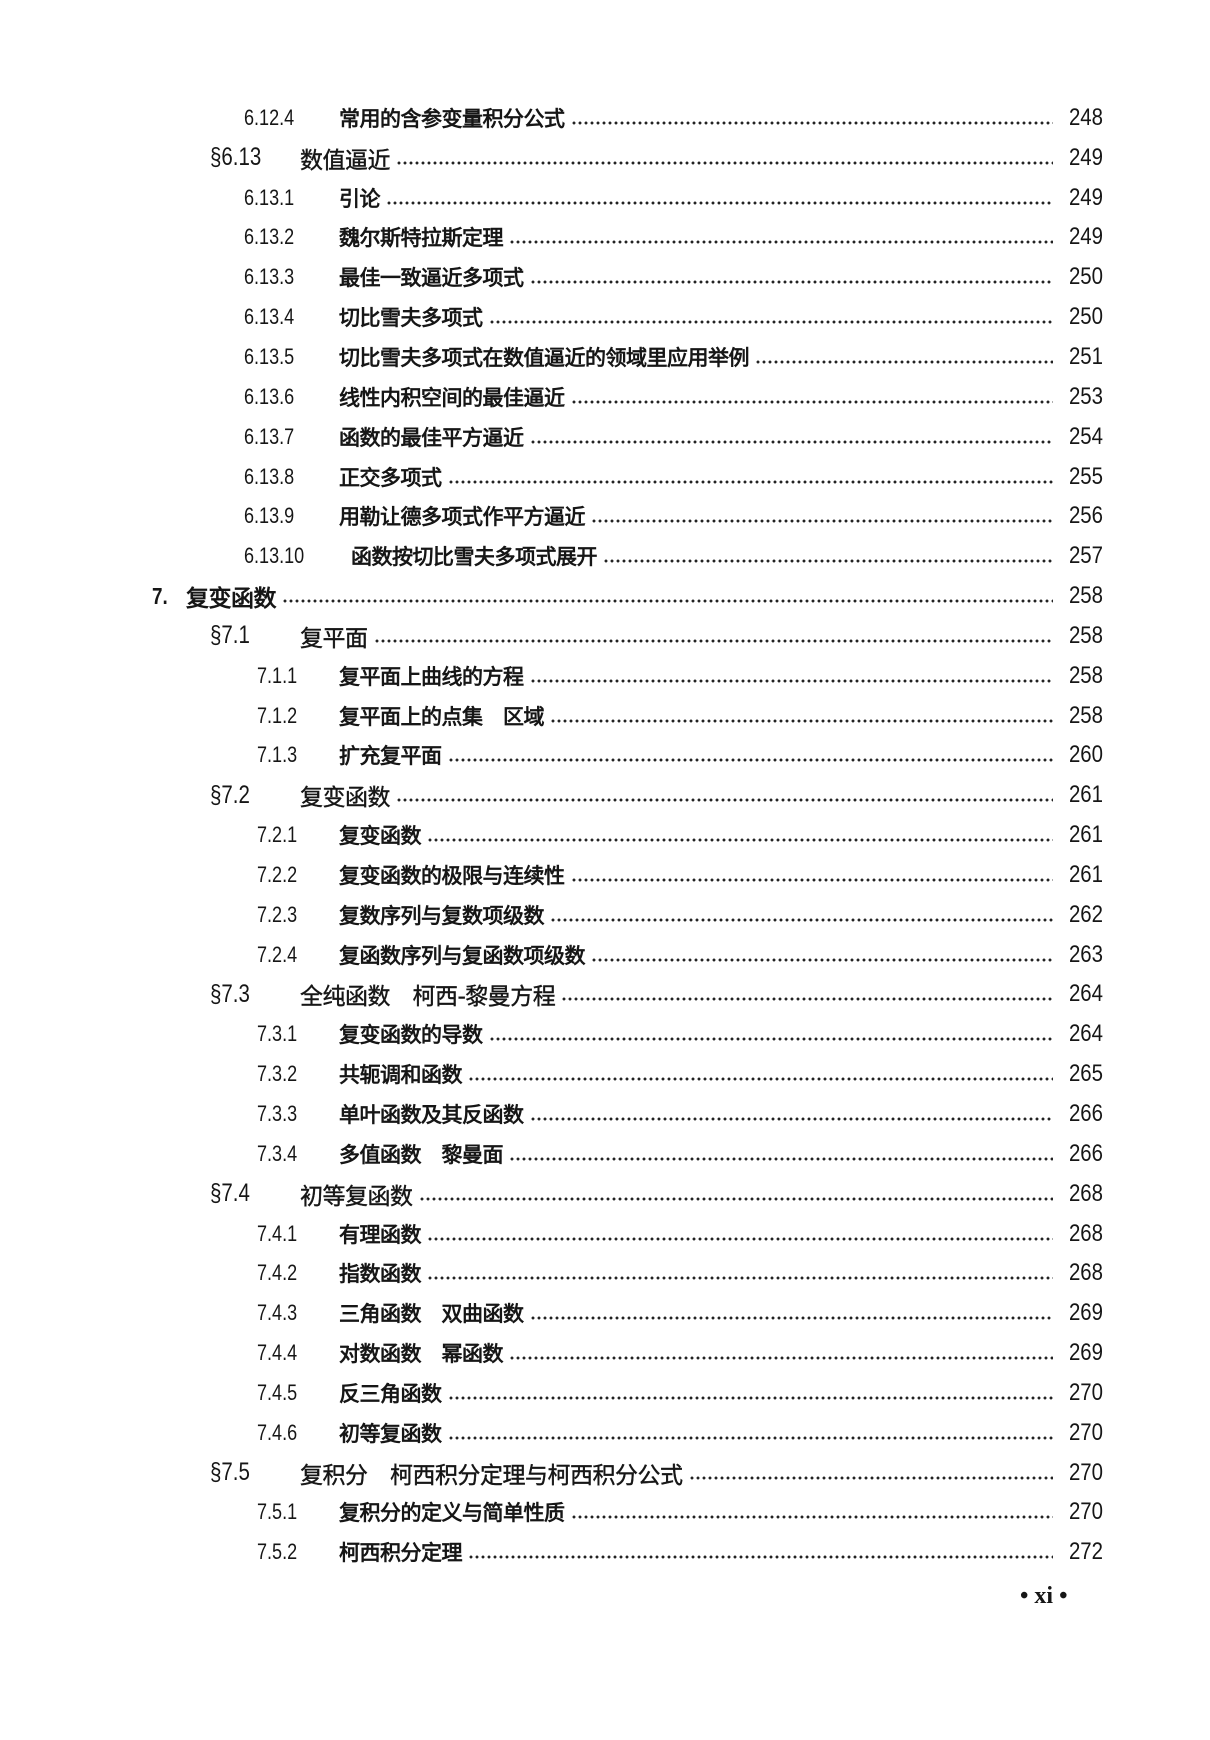 This screenshot has width=1210, height=1740. I want to click on entry-title: 单叶函数及其反函数, so click(431, 1115).